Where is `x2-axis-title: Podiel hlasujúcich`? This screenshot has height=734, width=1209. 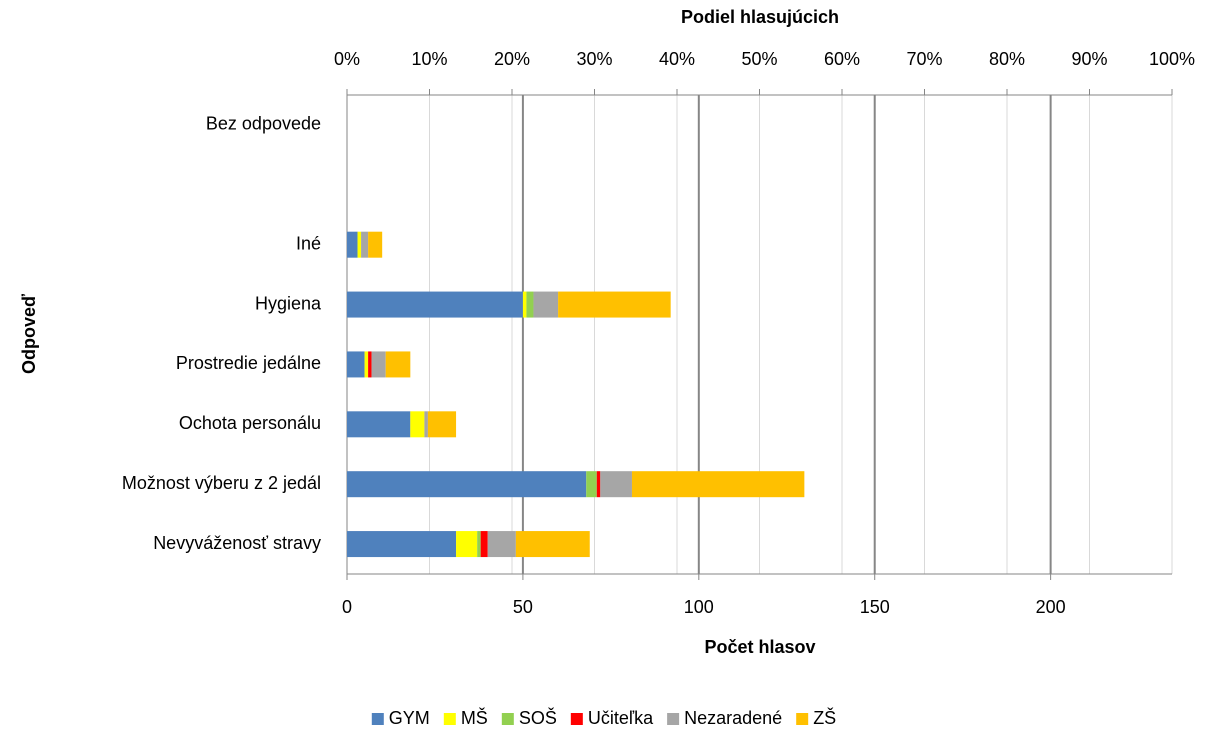
x2-axis-title: Podiel hlasujúcich is located at coordinates (760, 17).